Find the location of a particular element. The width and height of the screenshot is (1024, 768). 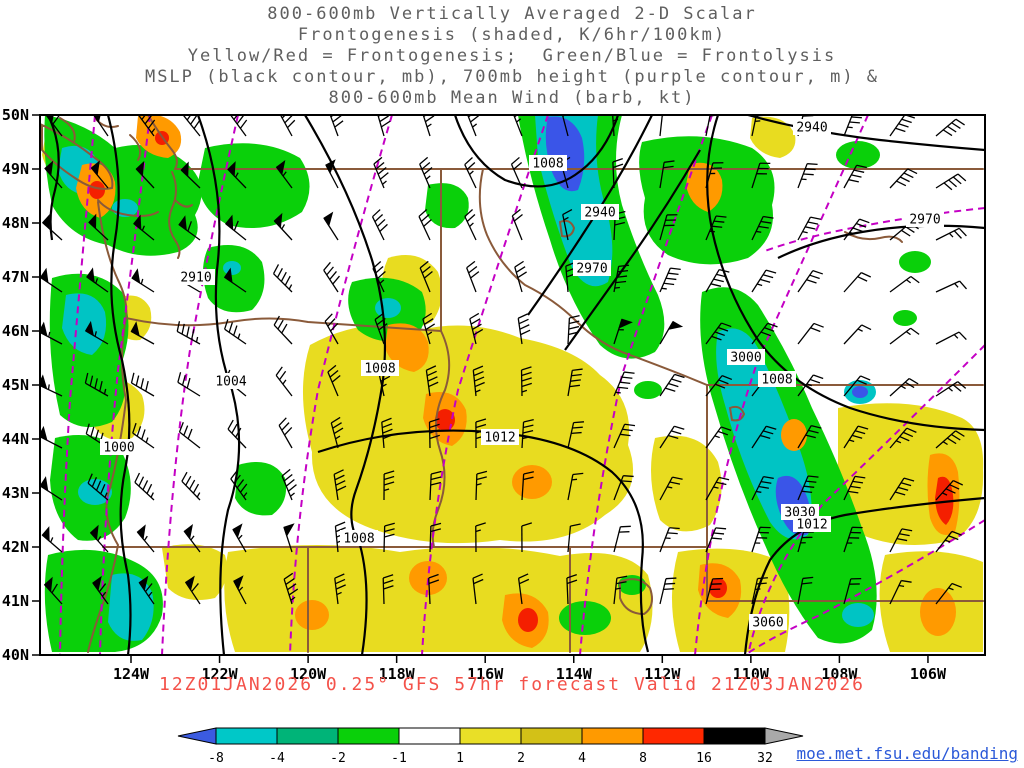

contour-label: 2970 is located at coordinates (924, 220).